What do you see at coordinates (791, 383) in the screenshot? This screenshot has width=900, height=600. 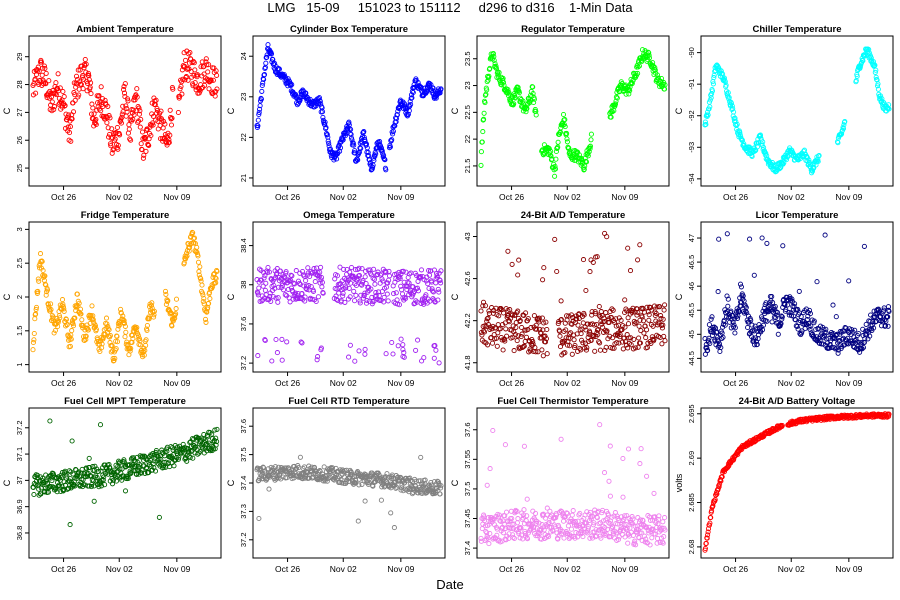 I see `x-tick-label: Nov 02` at bounding box center [791, 383].